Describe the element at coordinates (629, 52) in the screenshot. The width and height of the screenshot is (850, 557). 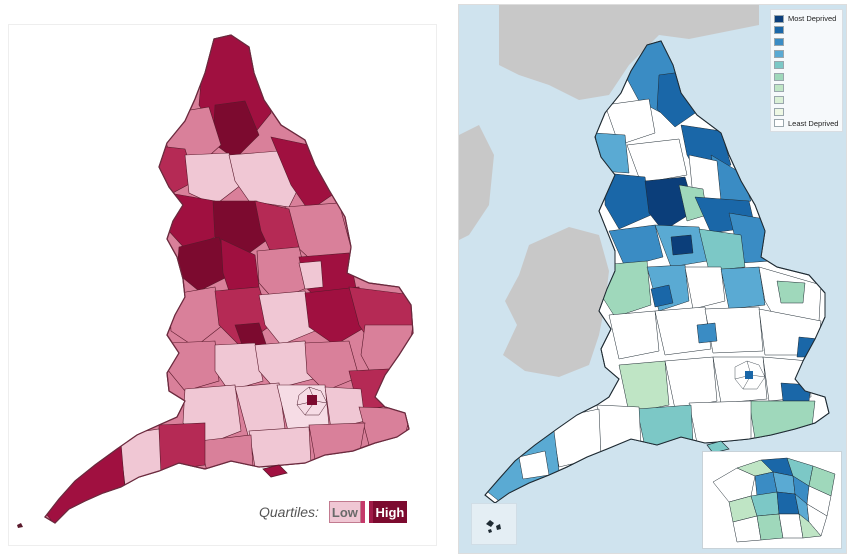
I see `scotland-landmass` at that location.